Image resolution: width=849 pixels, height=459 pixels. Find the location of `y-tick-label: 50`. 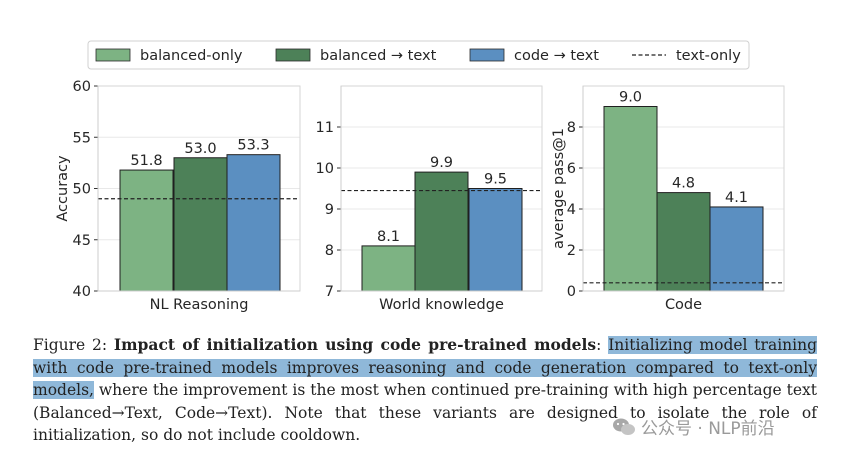

y-tick-label: 50 is located at coordinates (82, 190).